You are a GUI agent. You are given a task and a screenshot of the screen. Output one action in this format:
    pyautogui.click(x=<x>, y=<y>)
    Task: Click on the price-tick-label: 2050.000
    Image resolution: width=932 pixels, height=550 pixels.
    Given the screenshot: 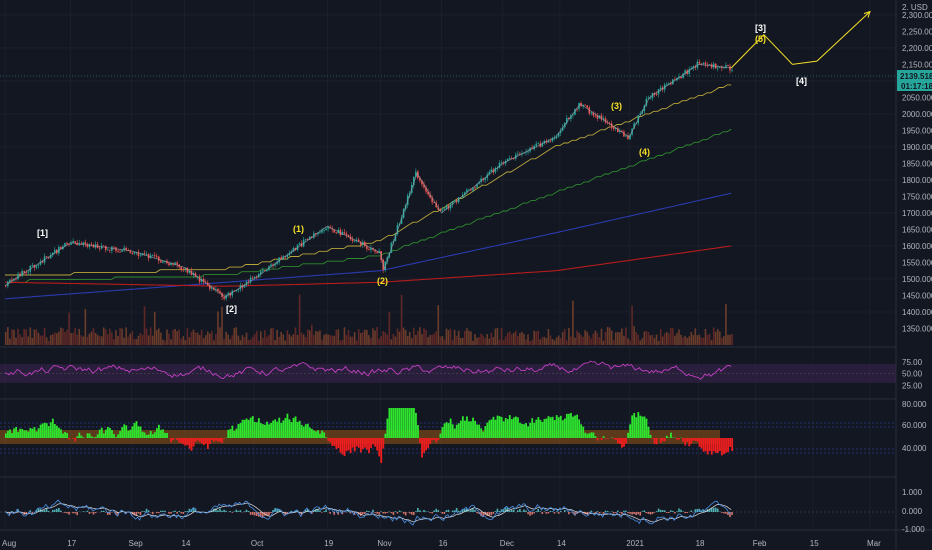 What is the action you would take?
    pyautogui.click(x=917, y=97)
    